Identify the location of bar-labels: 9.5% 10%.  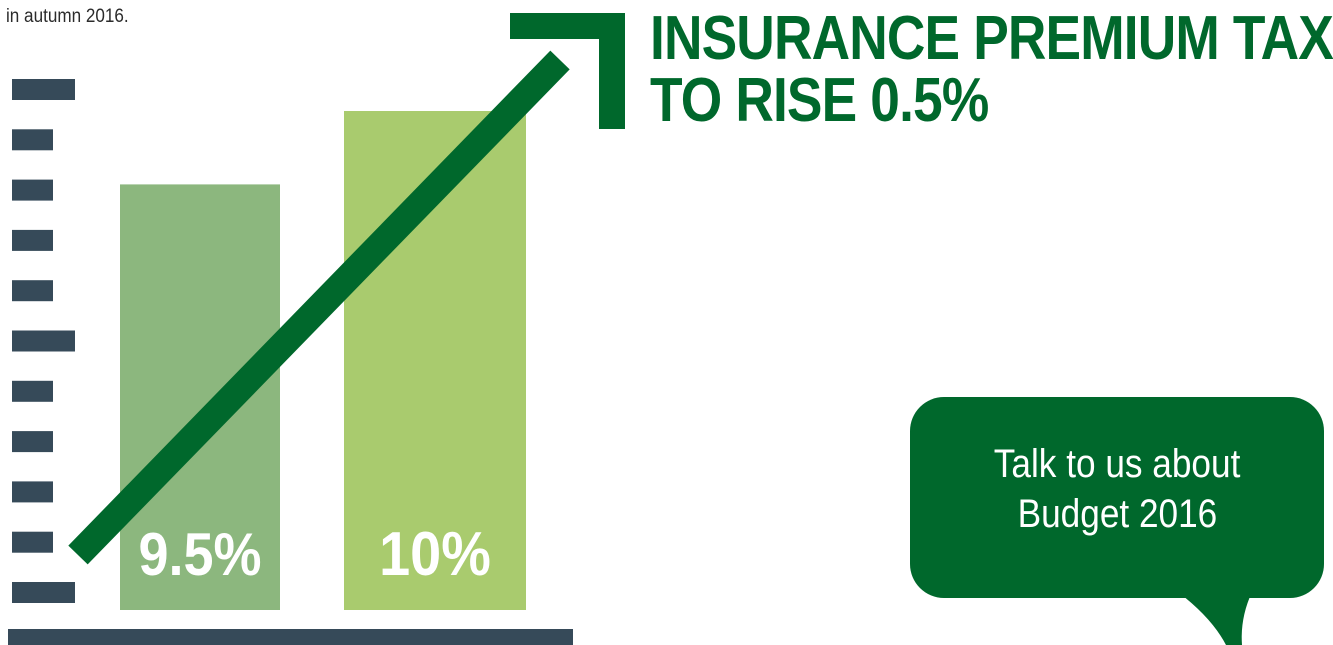
(314, 554).